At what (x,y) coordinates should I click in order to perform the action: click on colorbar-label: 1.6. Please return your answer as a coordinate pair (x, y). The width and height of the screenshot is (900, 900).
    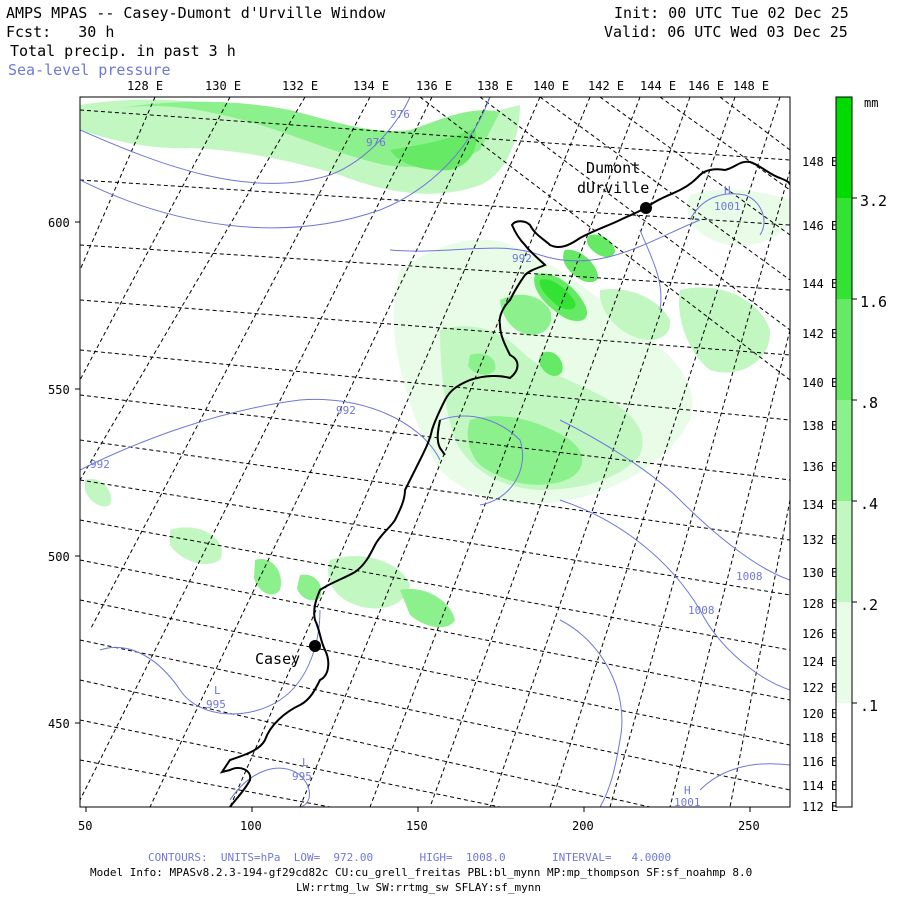
    Looking at the image, I should click on (873, 302).